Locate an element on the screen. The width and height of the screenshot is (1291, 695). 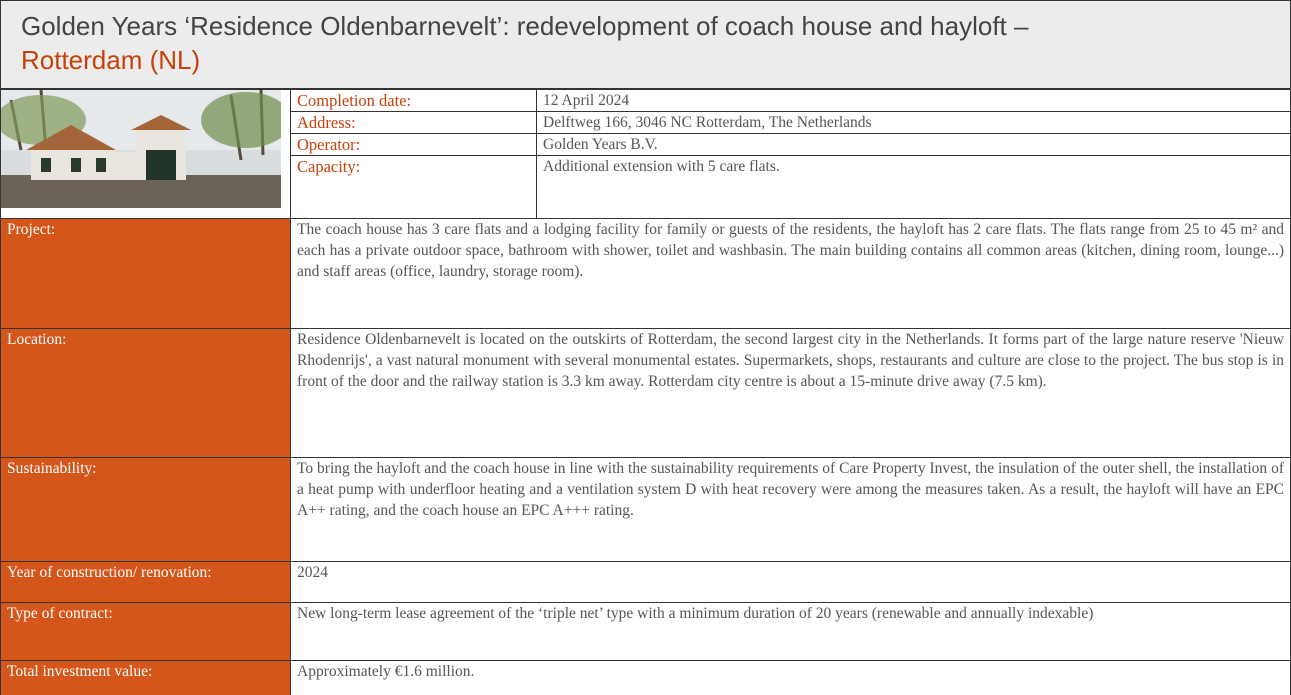
summary-label: Capacity: is located at coordinates (413, 187).